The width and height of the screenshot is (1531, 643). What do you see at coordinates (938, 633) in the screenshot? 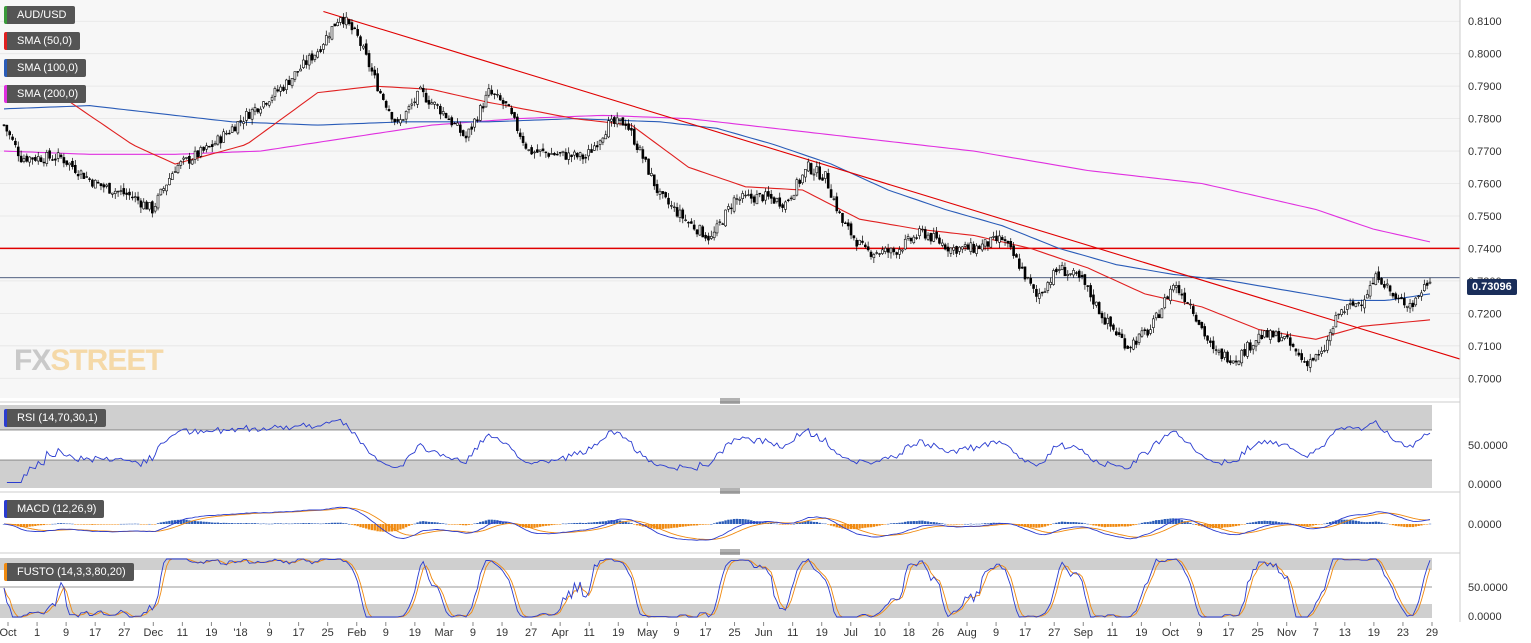
I see `time-tick-label: 26` at bounding box center [938, 633].